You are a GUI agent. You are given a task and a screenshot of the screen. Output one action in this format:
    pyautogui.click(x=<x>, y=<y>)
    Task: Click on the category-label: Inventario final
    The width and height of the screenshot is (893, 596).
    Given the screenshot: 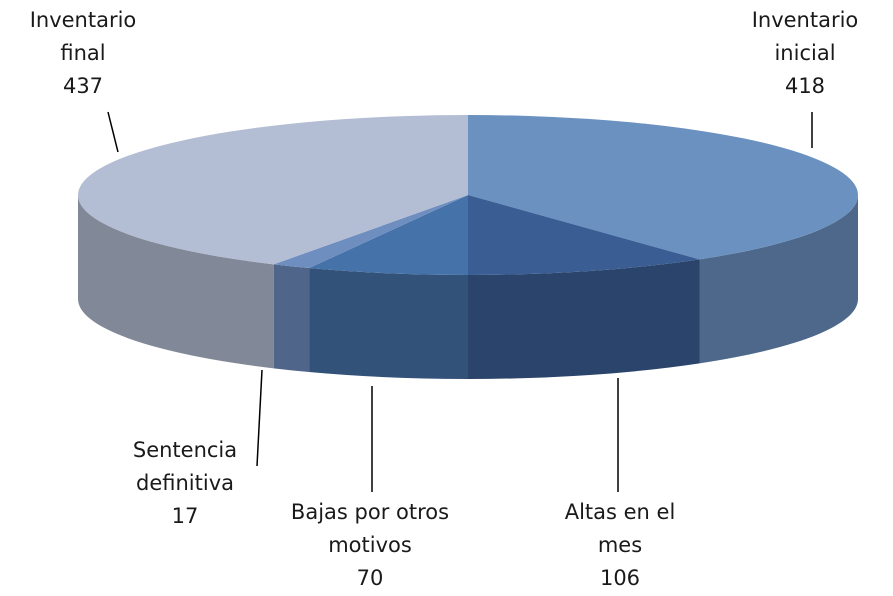 What is the action you would take?
    pyautogui.click(x=83, y=36)
    